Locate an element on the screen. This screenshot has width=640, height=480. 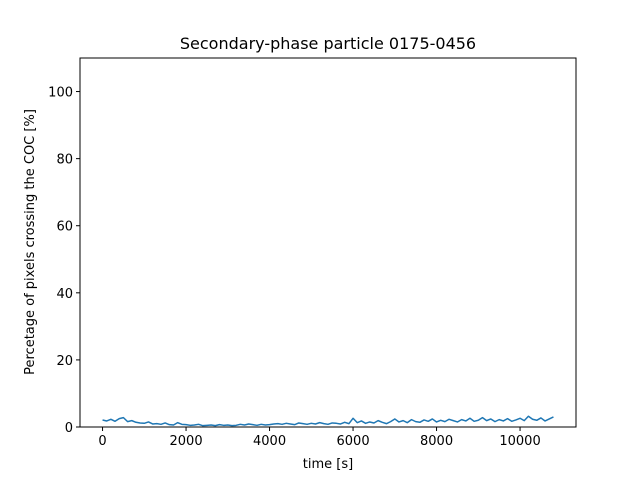
x-tick-label: 4000 is located at coordinates (269, 441).